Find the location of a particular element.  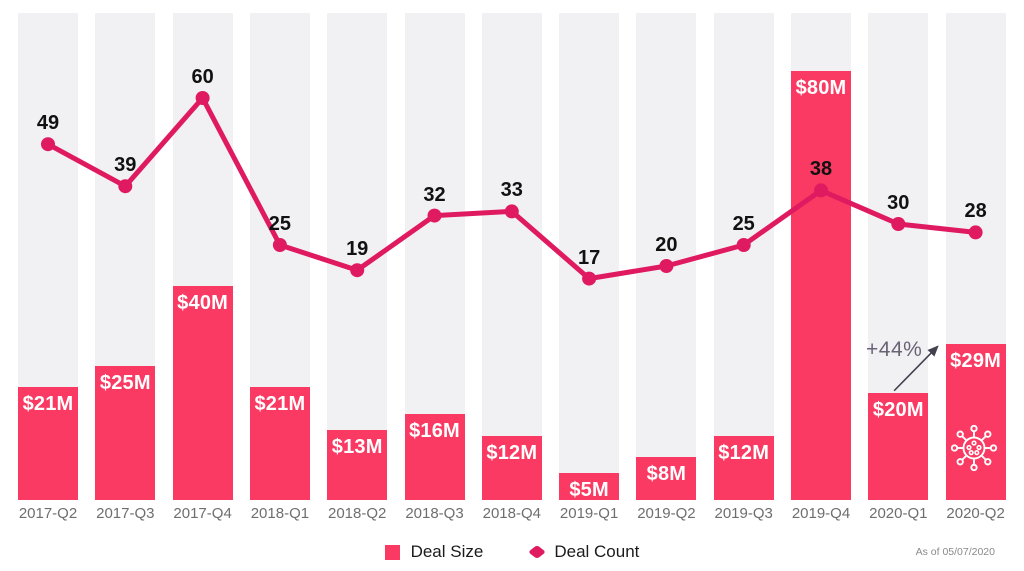

deal-size-bar-2020-Q2: $29M is located at coordinates (975, 422).